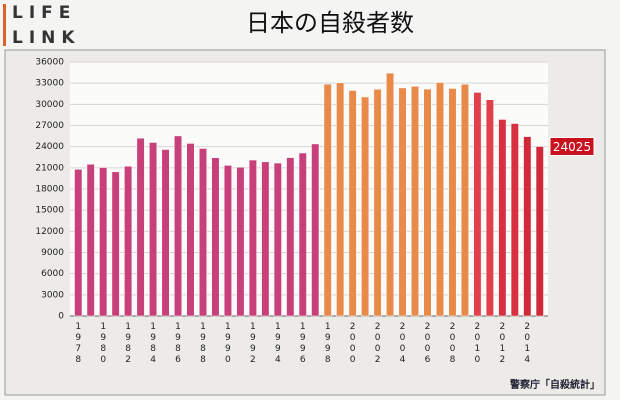 Image resolution: width=620 pixels, height=400 pixels. Describe the element at coordinates (330, 23) in the screenshot. I see `chart-title: 日本の自殺者数` at that location.